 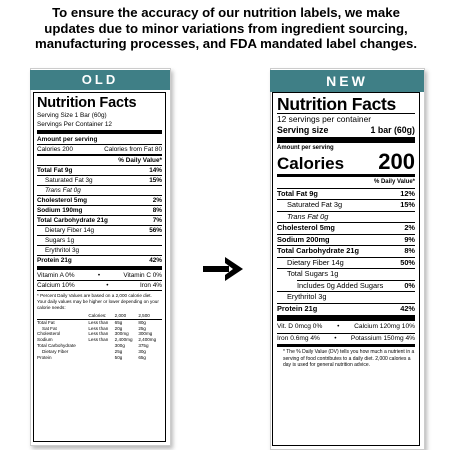 What do you see at coordinates (407, 193) in the screenshot?
I see `new-row-dv: 12%` at bounding box center [407, 193].